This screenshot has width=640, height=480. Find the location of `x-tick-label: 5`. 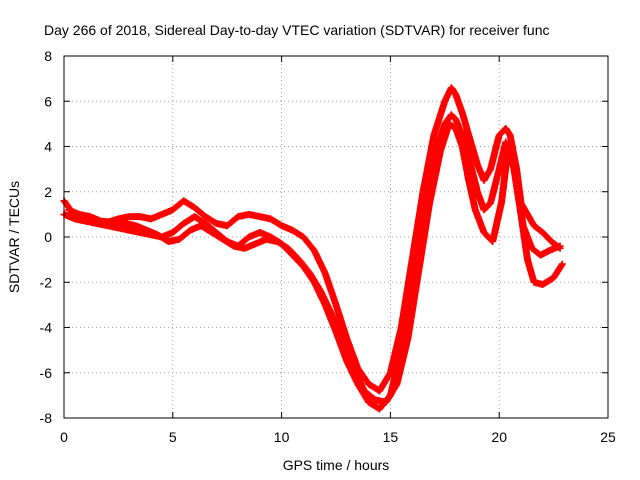

x-tick-label: 5 is located at coordinates (173, 437).